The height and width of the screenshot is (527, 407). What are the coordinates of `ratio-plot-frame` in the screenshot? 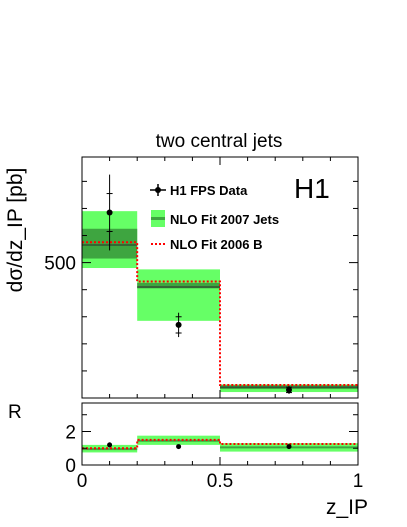 It's located at (220, 434).